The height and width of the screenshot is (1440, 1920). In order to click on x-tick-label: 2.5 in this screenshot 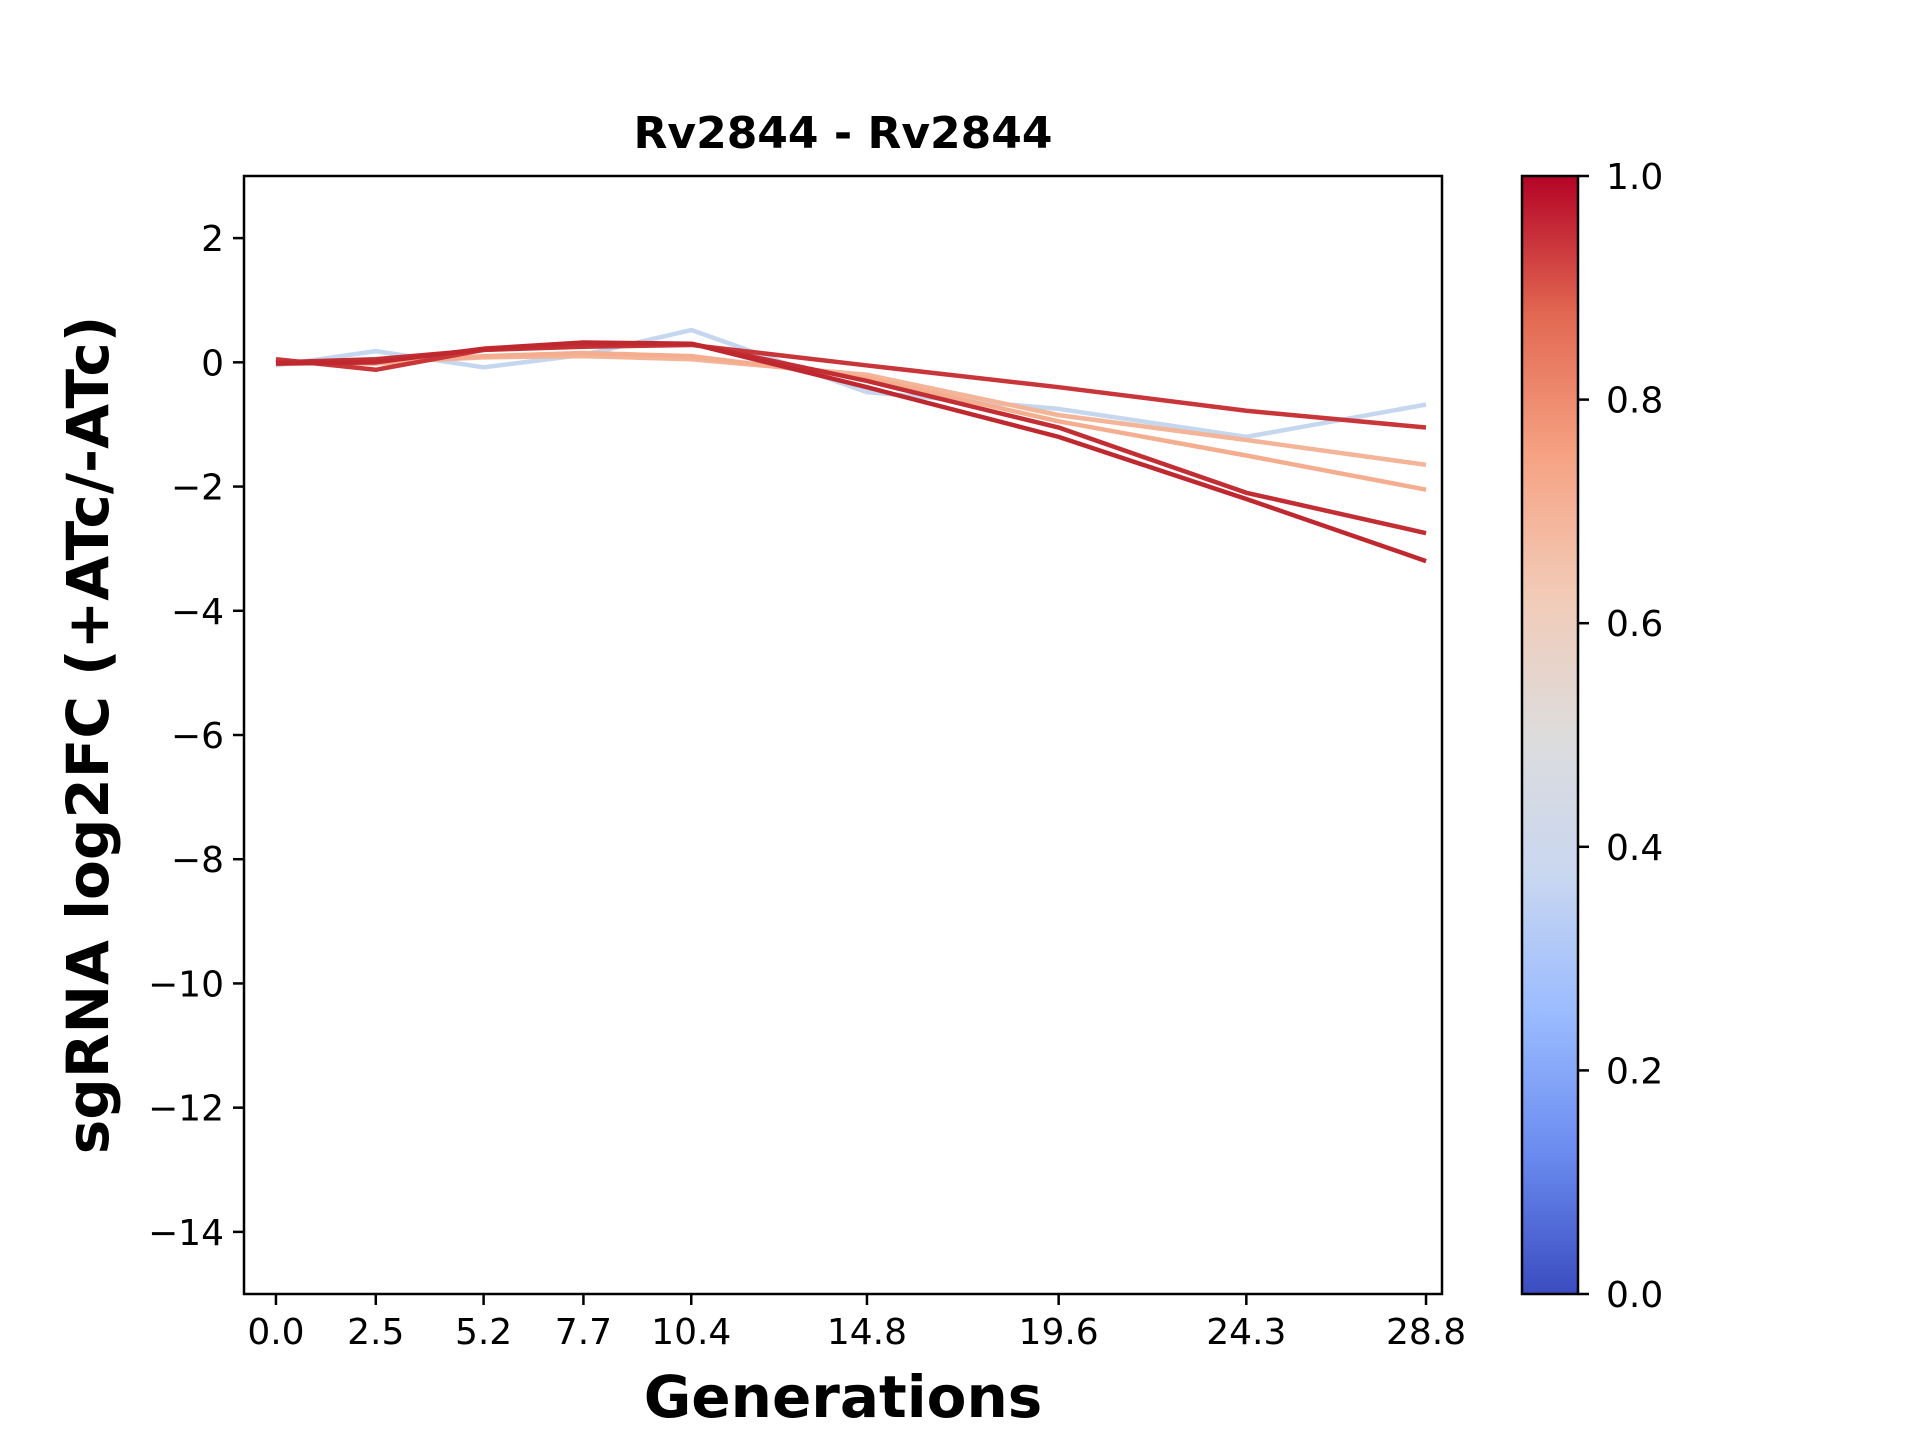, I will do `click(375, 1332)`.